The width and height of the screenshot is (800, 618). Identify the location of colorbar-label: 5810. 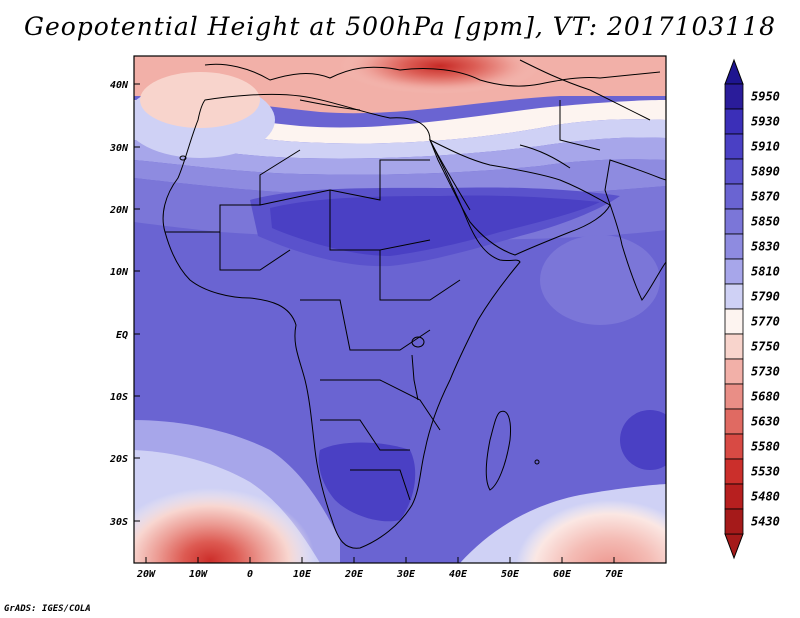
(765, 272).